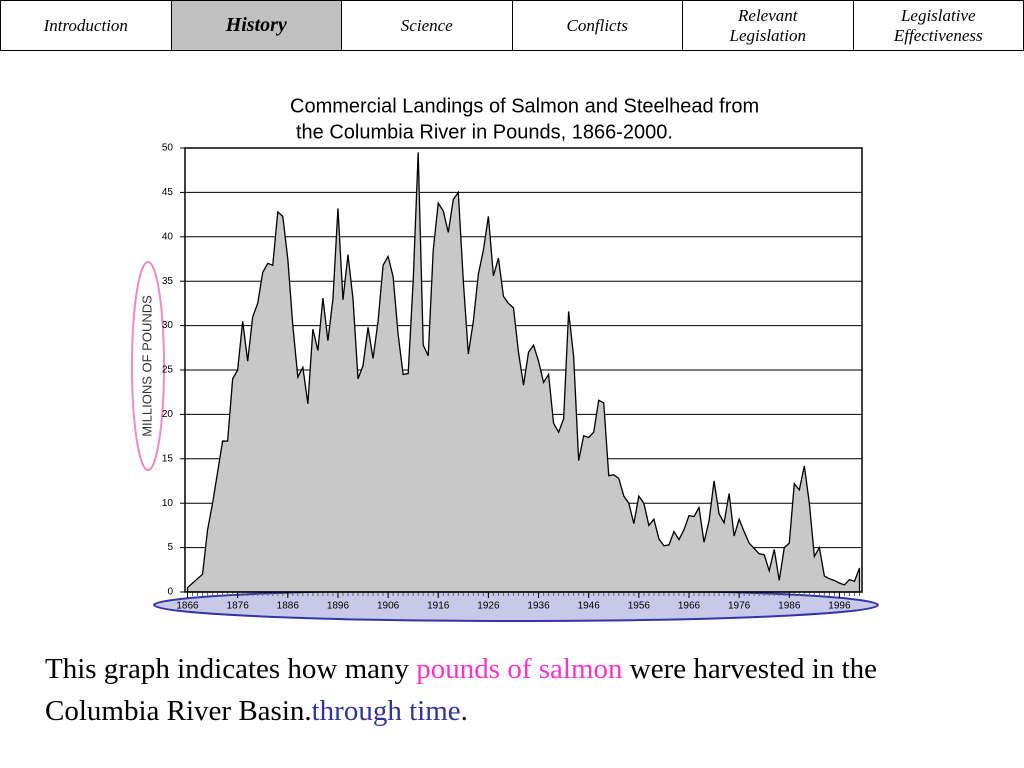  Describe the element at coordinates (589, 606) in the screenshot. I see `x-tick-label: 1946` at that location.